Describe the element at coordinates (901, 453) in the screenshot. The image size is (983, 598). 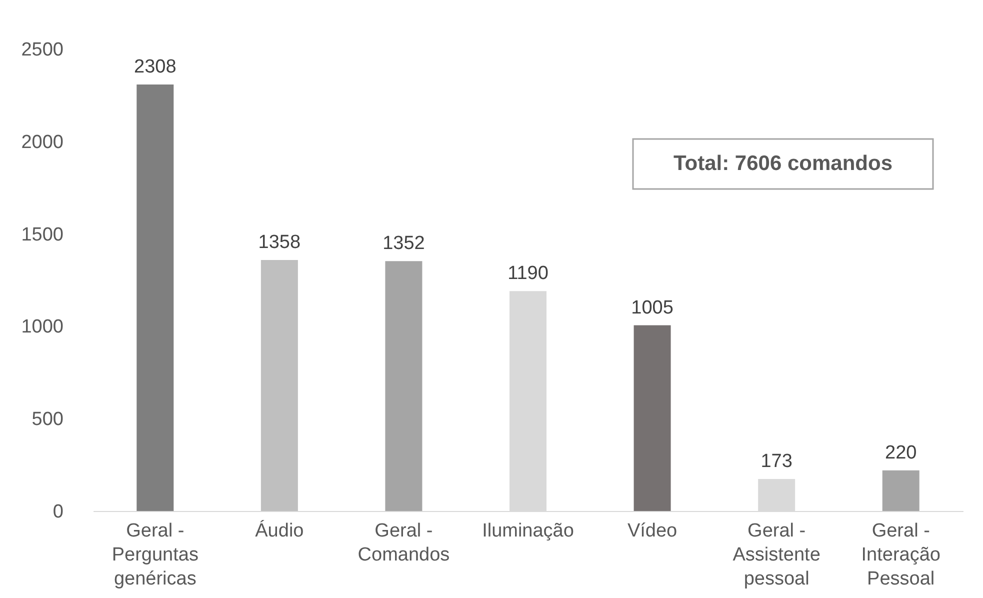
I see `data-label: 220` at that location.